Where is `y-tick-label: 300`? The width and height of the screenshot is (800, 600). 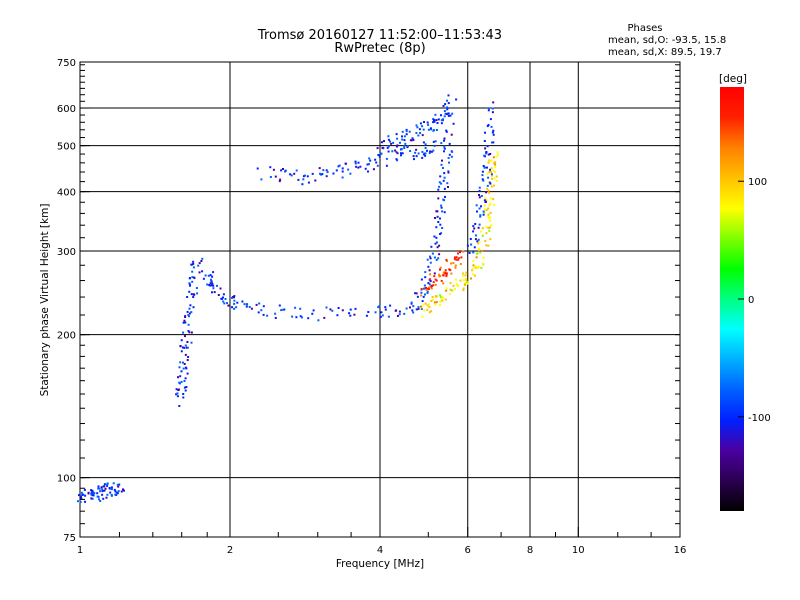
y-tick-label: 300 is located at coordinates (66, 252).